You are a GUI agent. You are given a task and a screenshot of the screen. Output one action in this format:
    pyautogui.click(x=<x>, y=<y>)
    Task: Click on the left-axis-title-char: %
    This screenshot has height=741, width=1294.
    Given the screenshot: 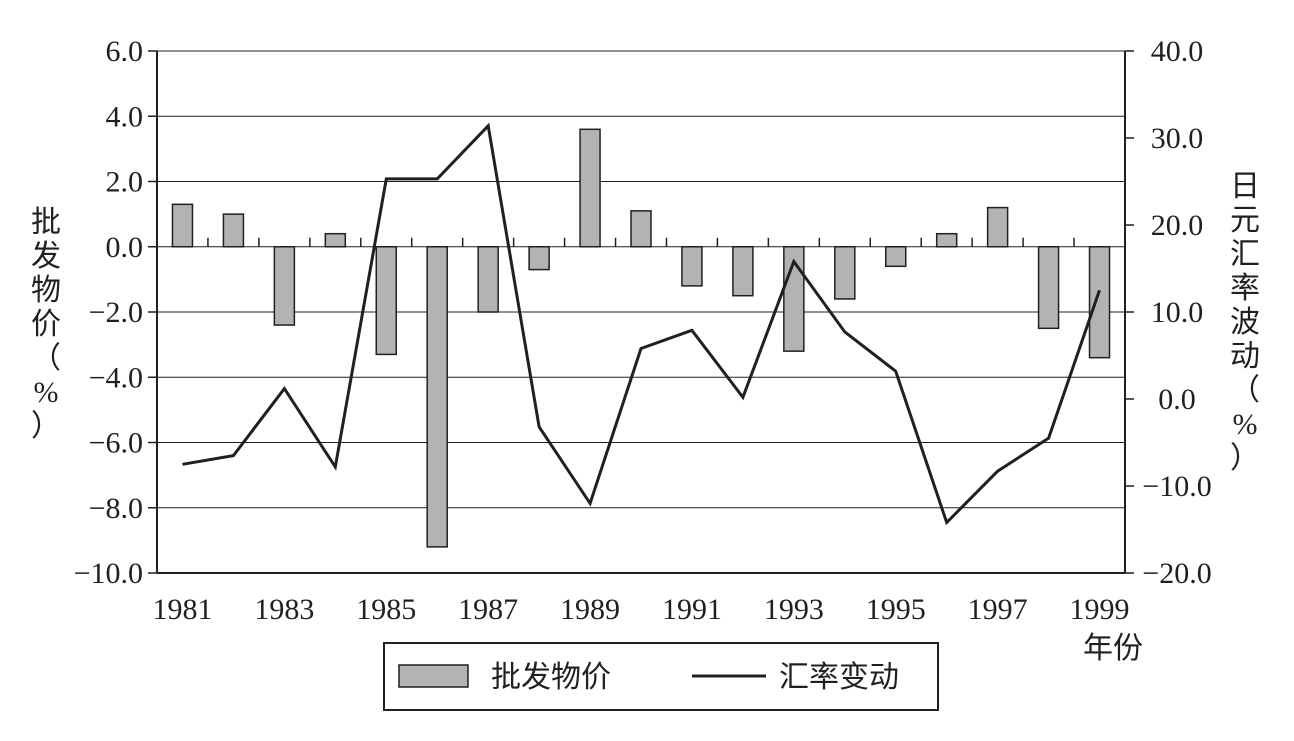 What is the action you would take?
    pyautogui.click(x=46, y=392)
    